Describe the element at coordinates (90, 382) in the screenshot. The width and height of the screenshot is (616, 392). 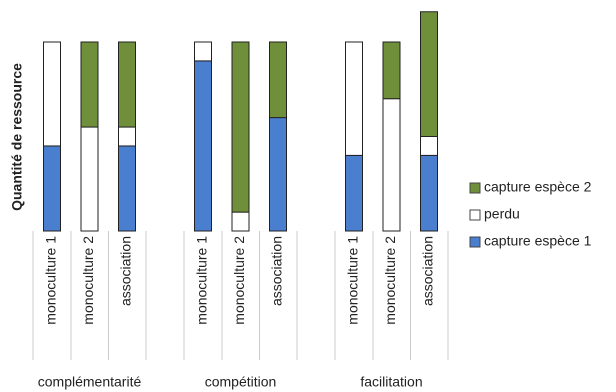
I see `group-label: complémentarité` at that location.